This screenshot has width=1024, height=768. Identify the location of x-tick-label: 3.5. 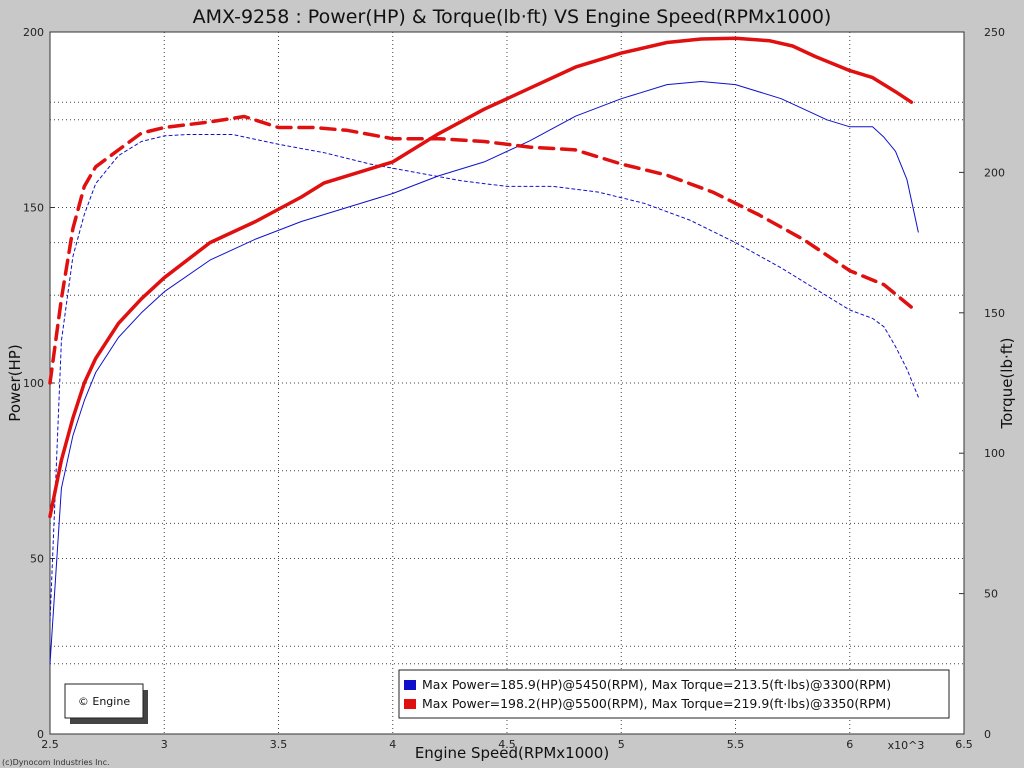
(279, 744).